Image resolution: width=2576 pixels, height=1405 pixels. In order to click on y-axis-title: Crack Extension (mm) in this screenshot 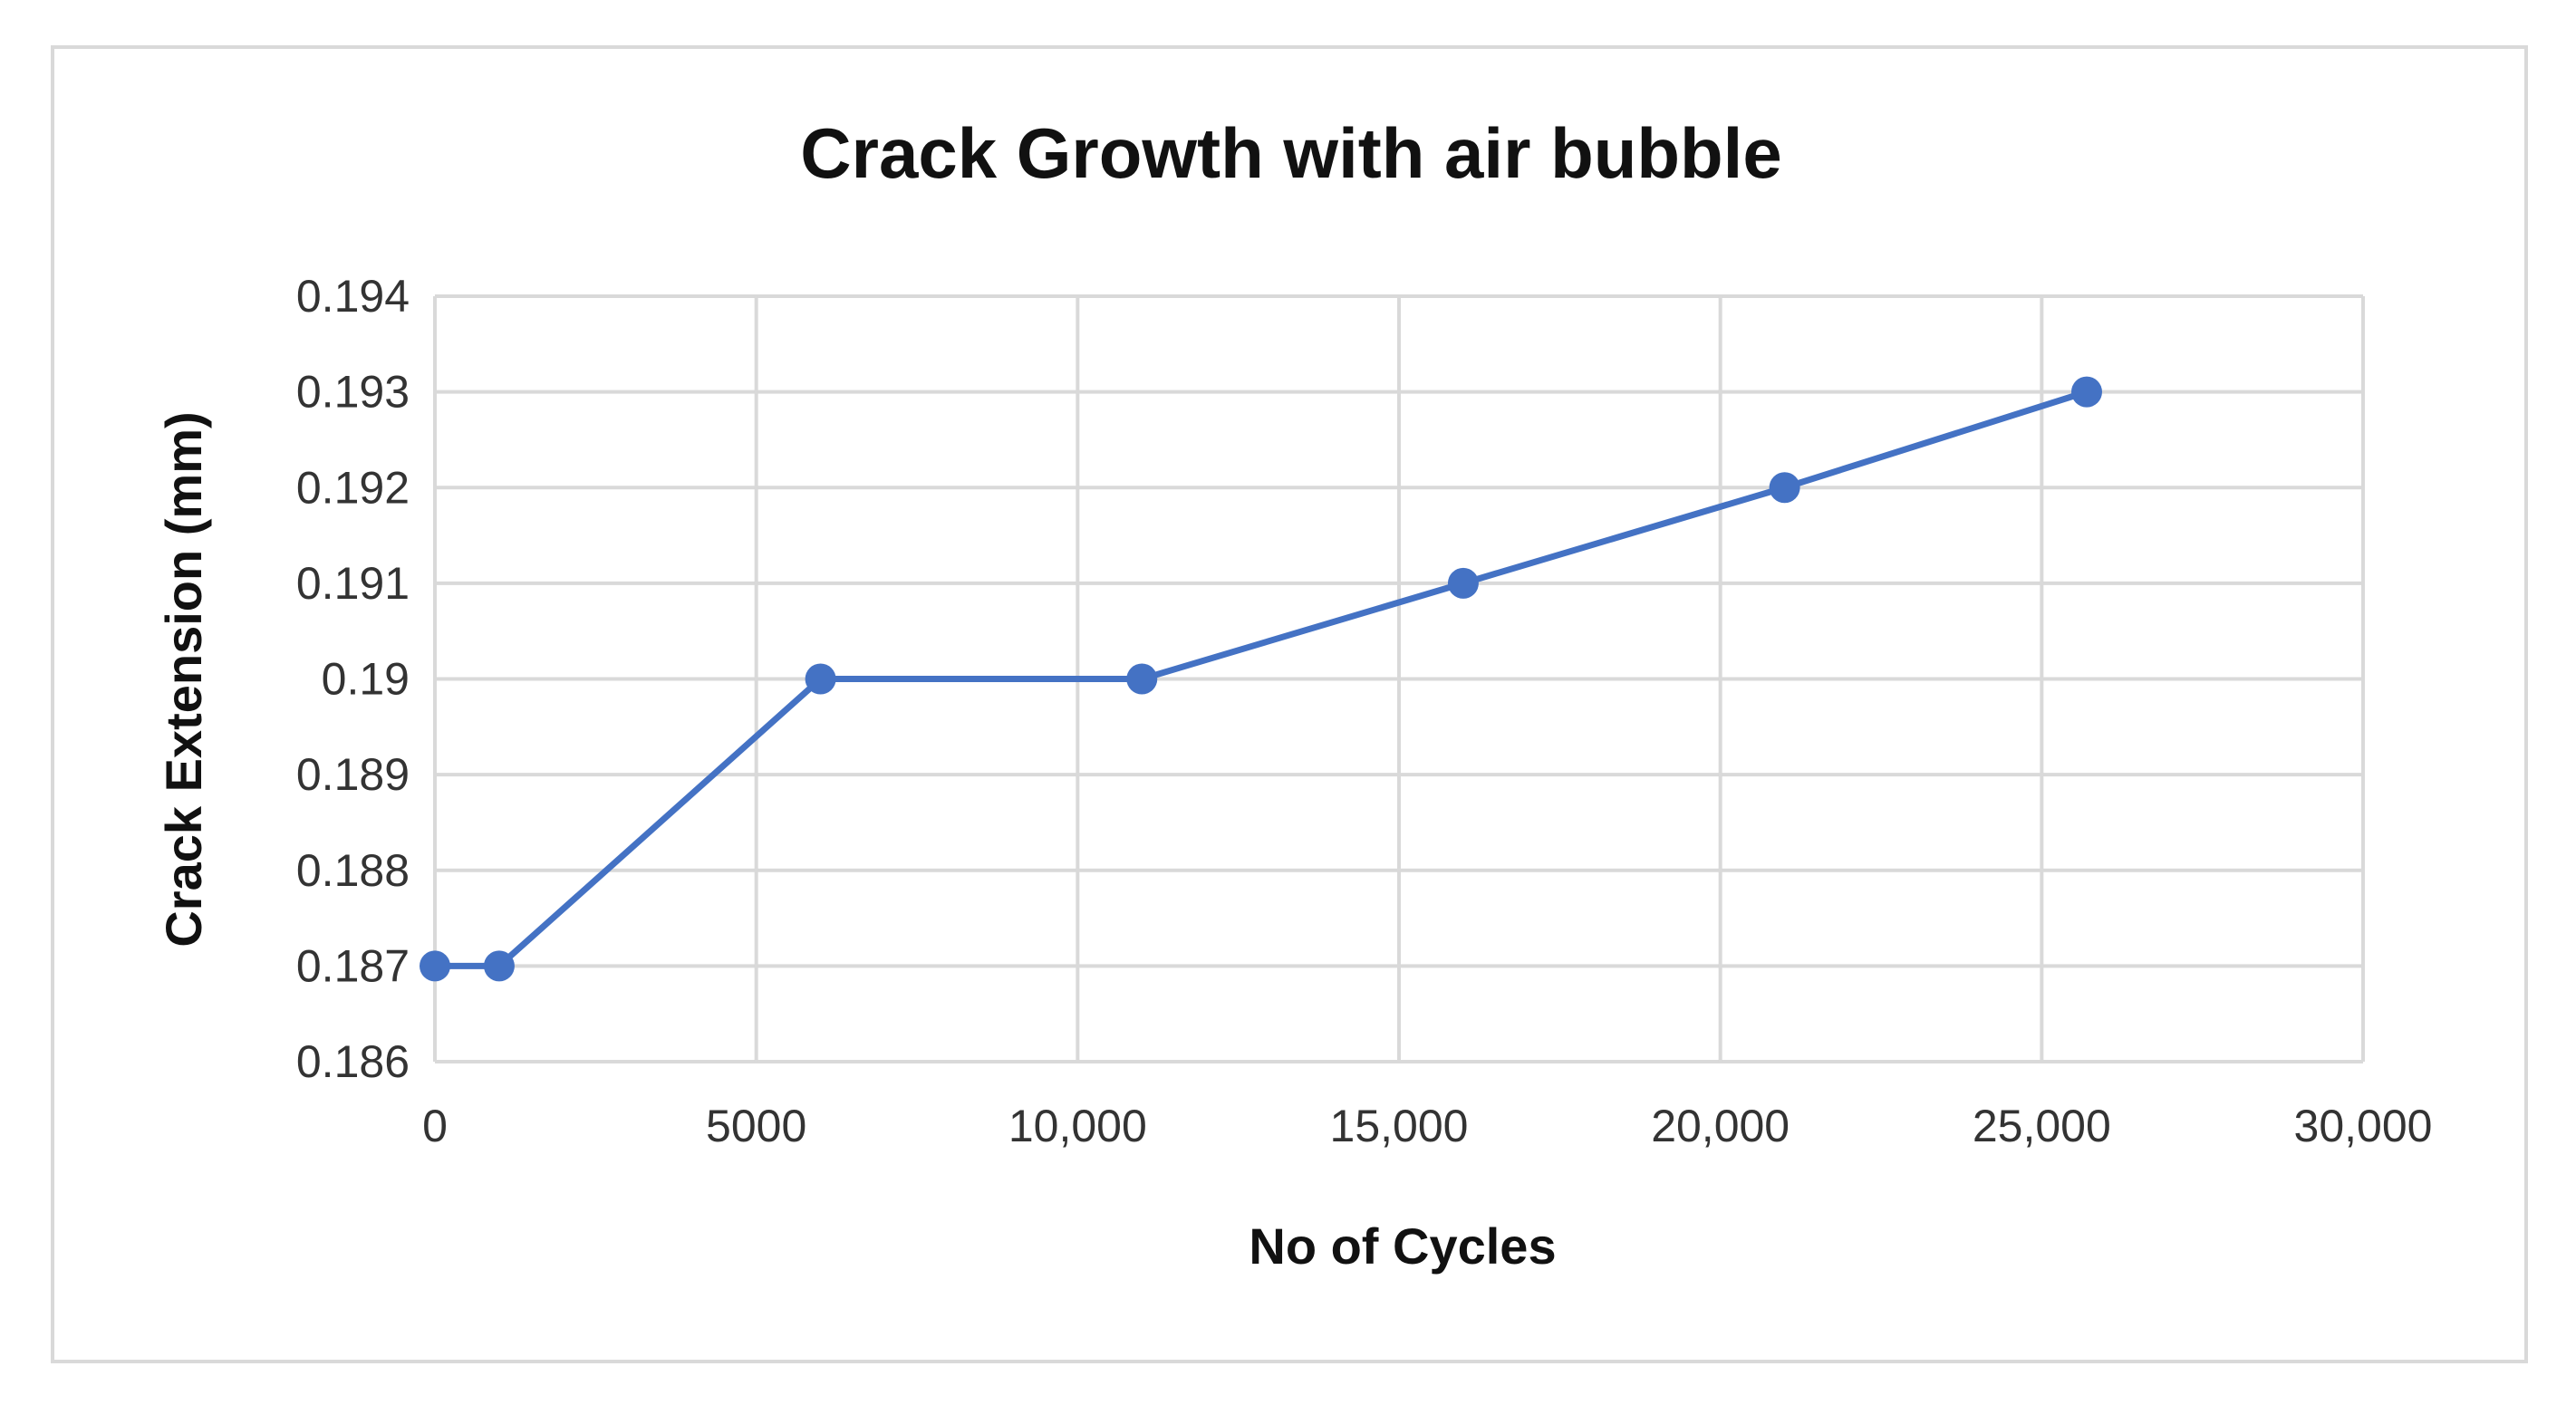, I will do `click(183, 679)`.